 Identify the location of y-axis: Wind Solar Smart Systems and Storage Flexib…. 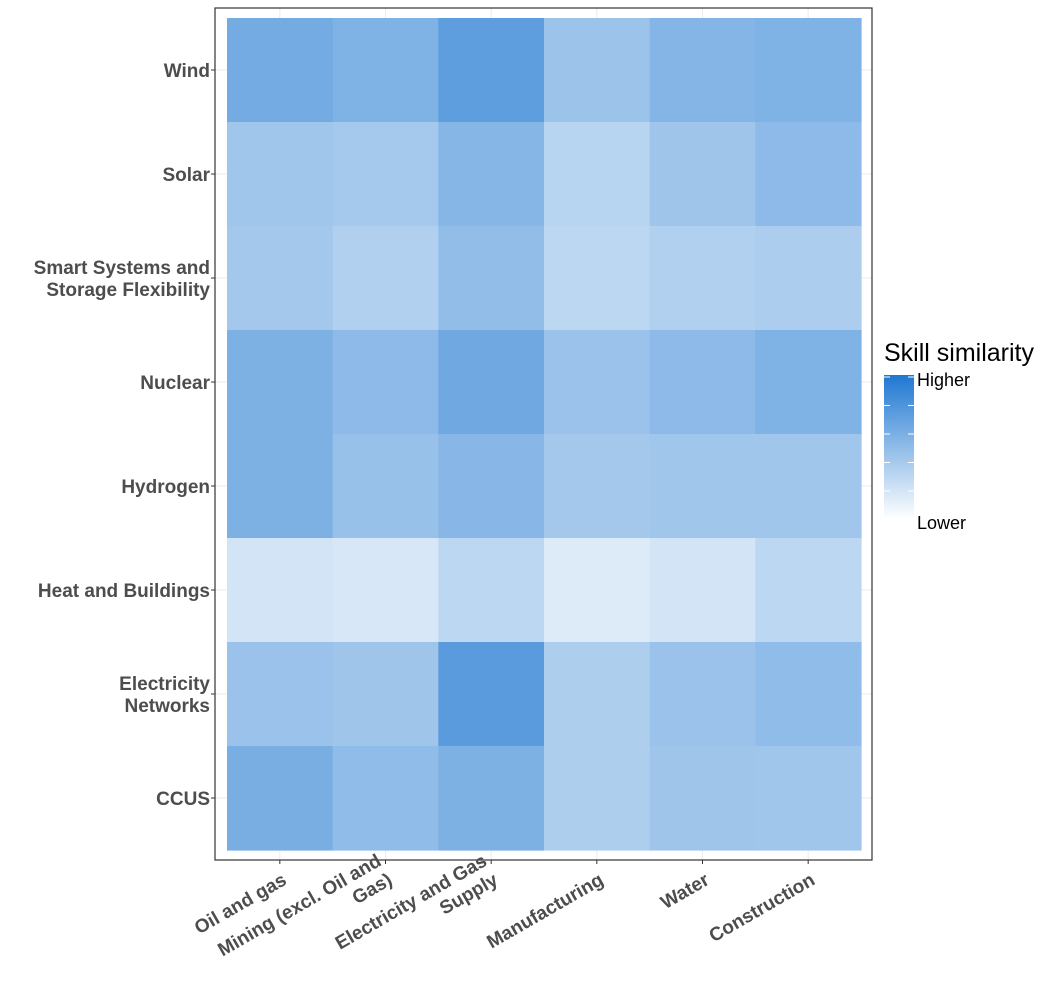
(124, 435).